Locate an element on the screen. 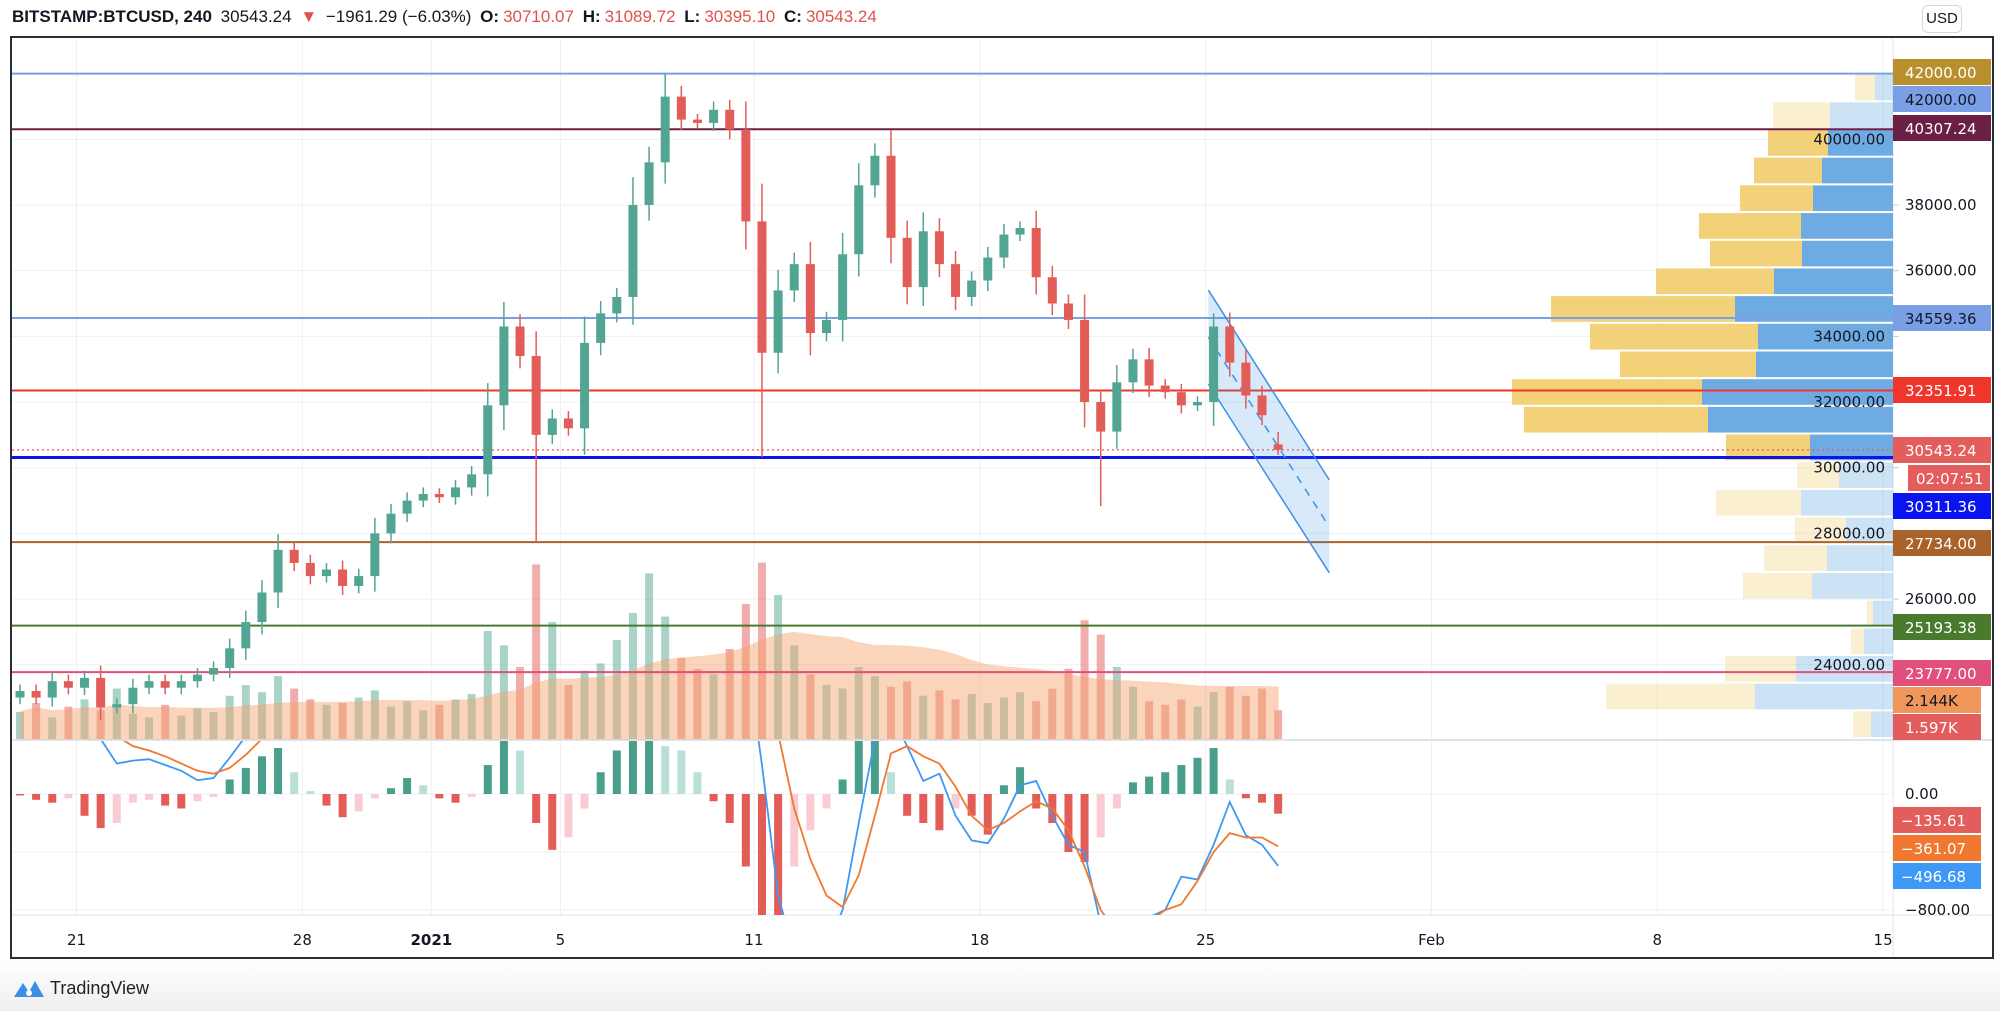 The height and width of the screenshot is (1011, 2000). close-value: 30543.24 is located at coordinates (841, 16).